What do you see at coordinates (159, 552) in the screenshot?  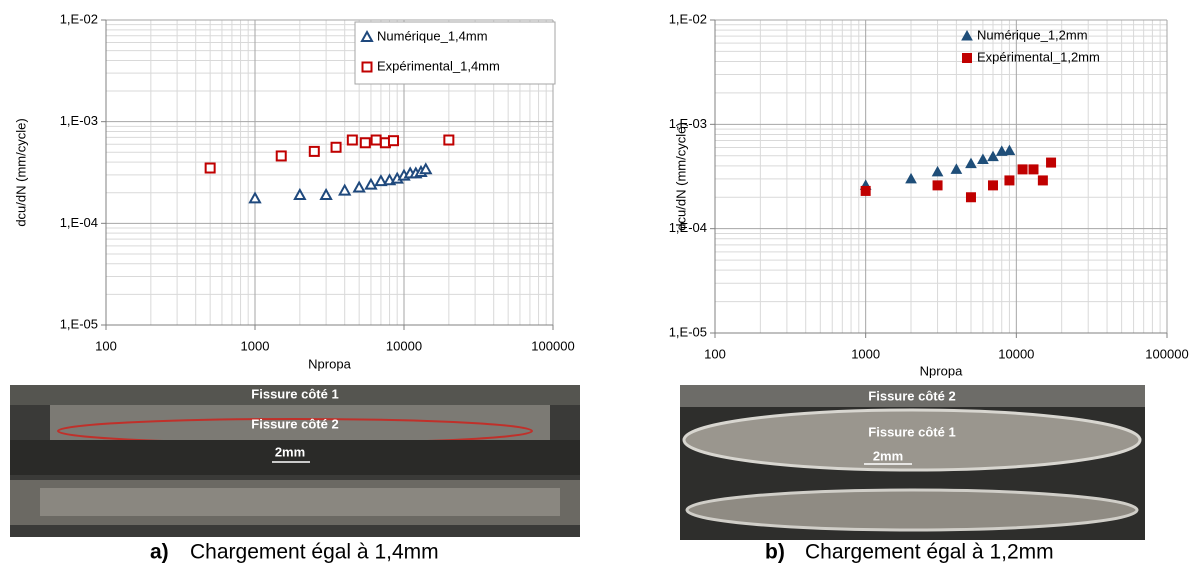 I see `panel-label: a)` at bounding box center [159, 552].